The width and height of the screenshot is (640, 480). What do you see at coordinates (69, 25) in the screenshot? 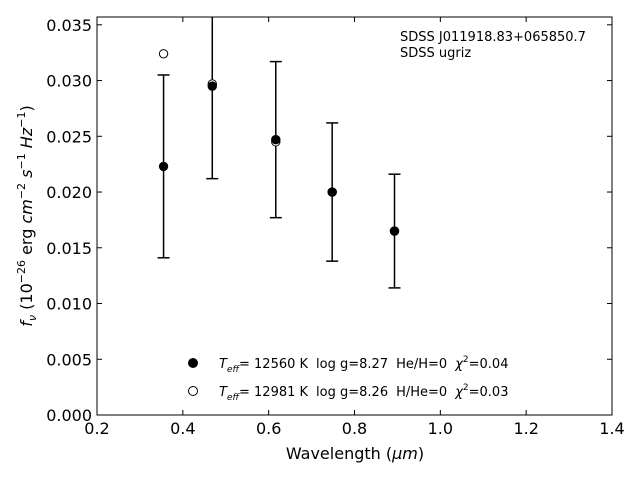
I see `y-tick-label: 0.035` at bounding box center [69, 25].